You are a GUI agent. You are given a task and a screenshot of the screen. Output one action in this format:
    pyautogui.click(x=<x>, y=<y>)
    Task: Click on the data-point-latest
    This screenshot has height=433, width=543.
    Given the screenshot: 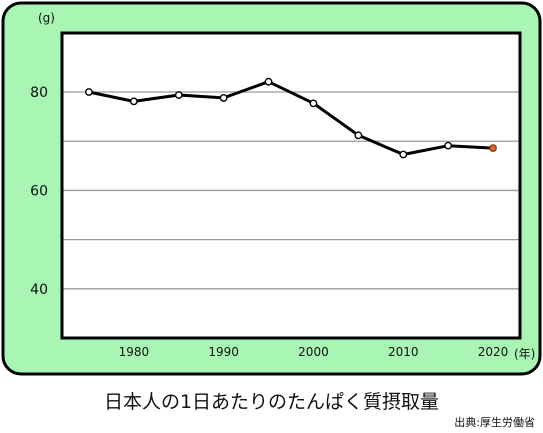 What is the action you would take?
    pyautogui.click(x=493, y=148)
    